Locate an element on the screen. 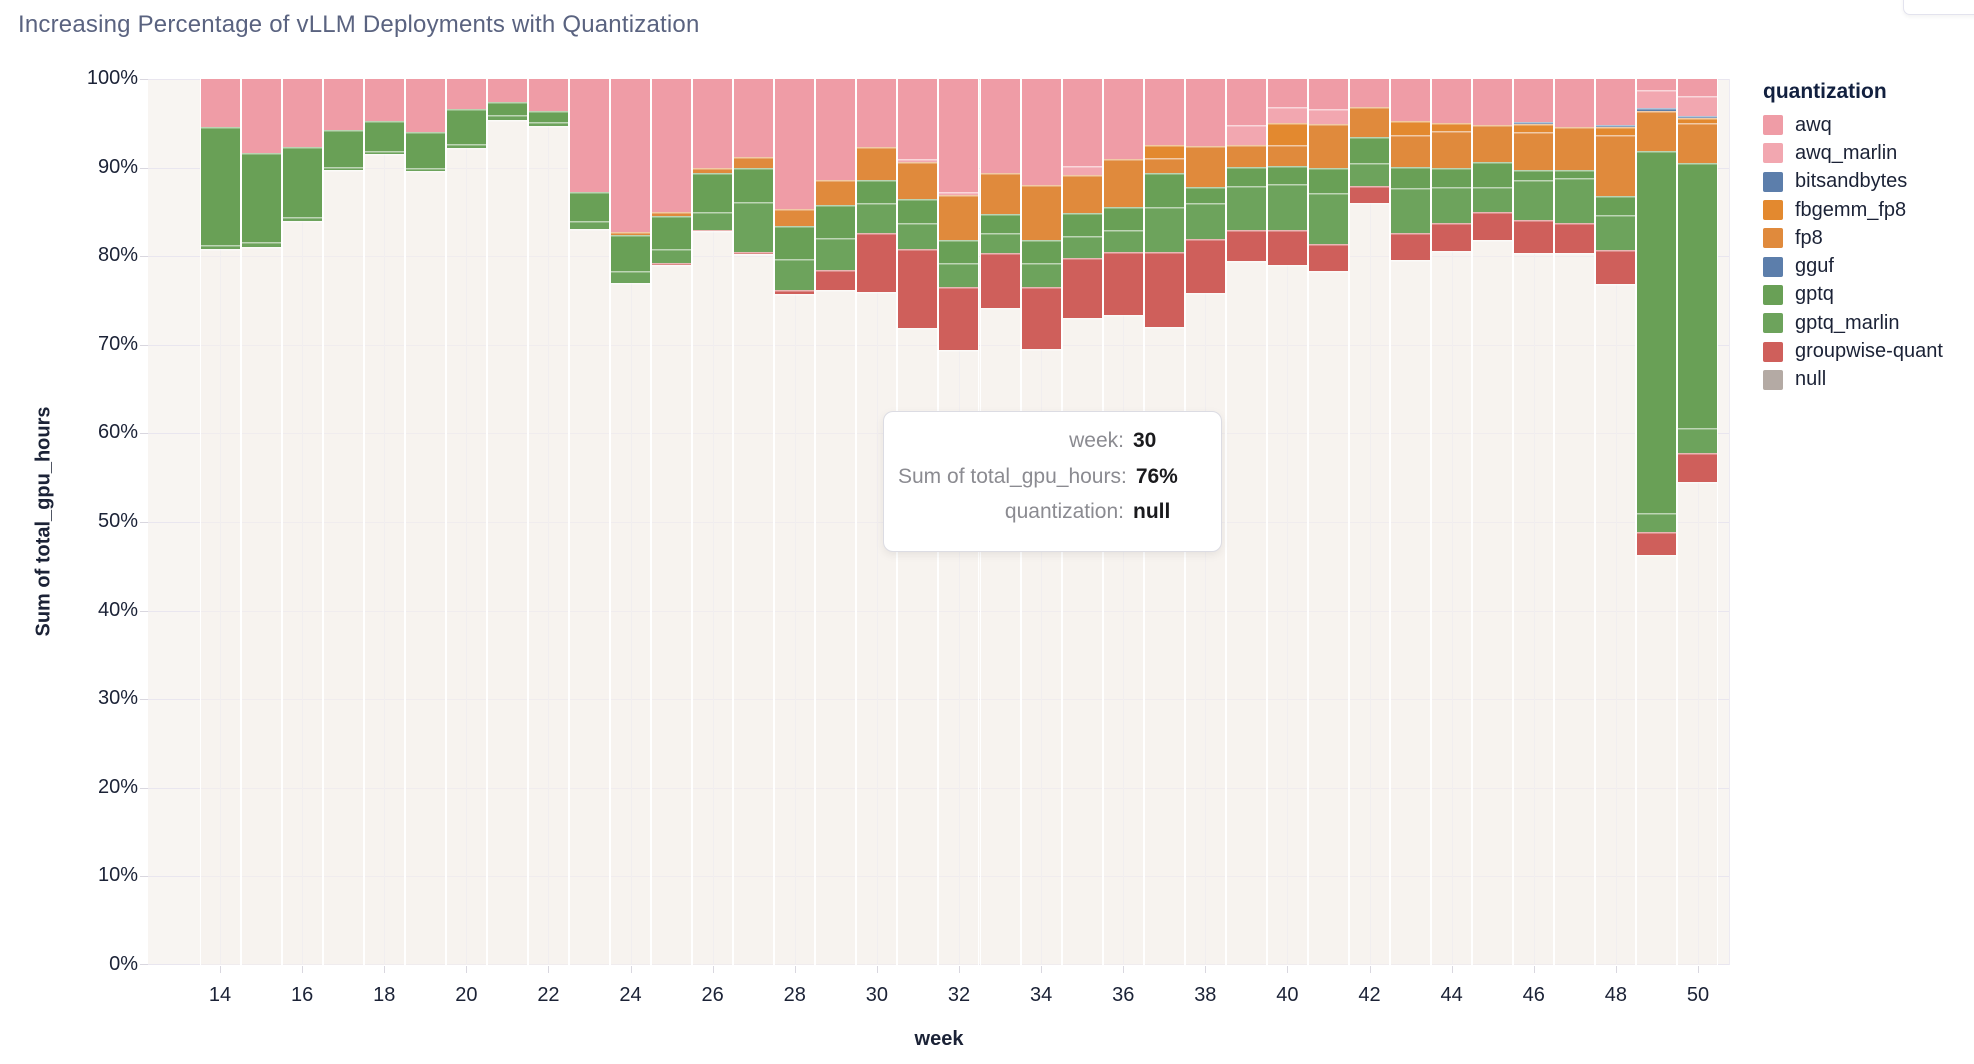  legend-item-fp8: fp8 is located at coordinates (1853, 238).